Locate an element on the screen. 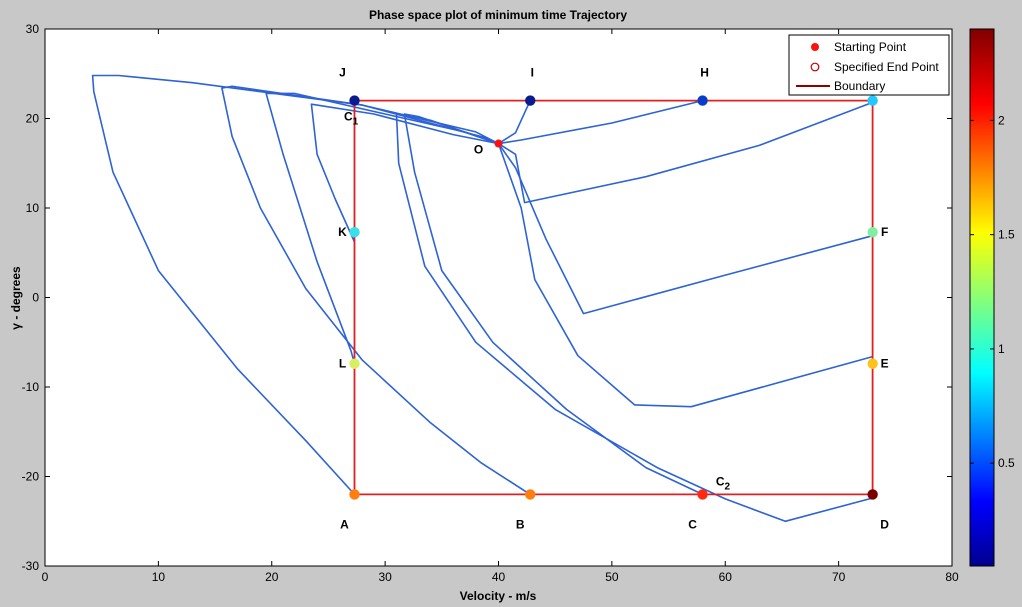  y-tick-label: -30 is located at coordinates (31, 566).